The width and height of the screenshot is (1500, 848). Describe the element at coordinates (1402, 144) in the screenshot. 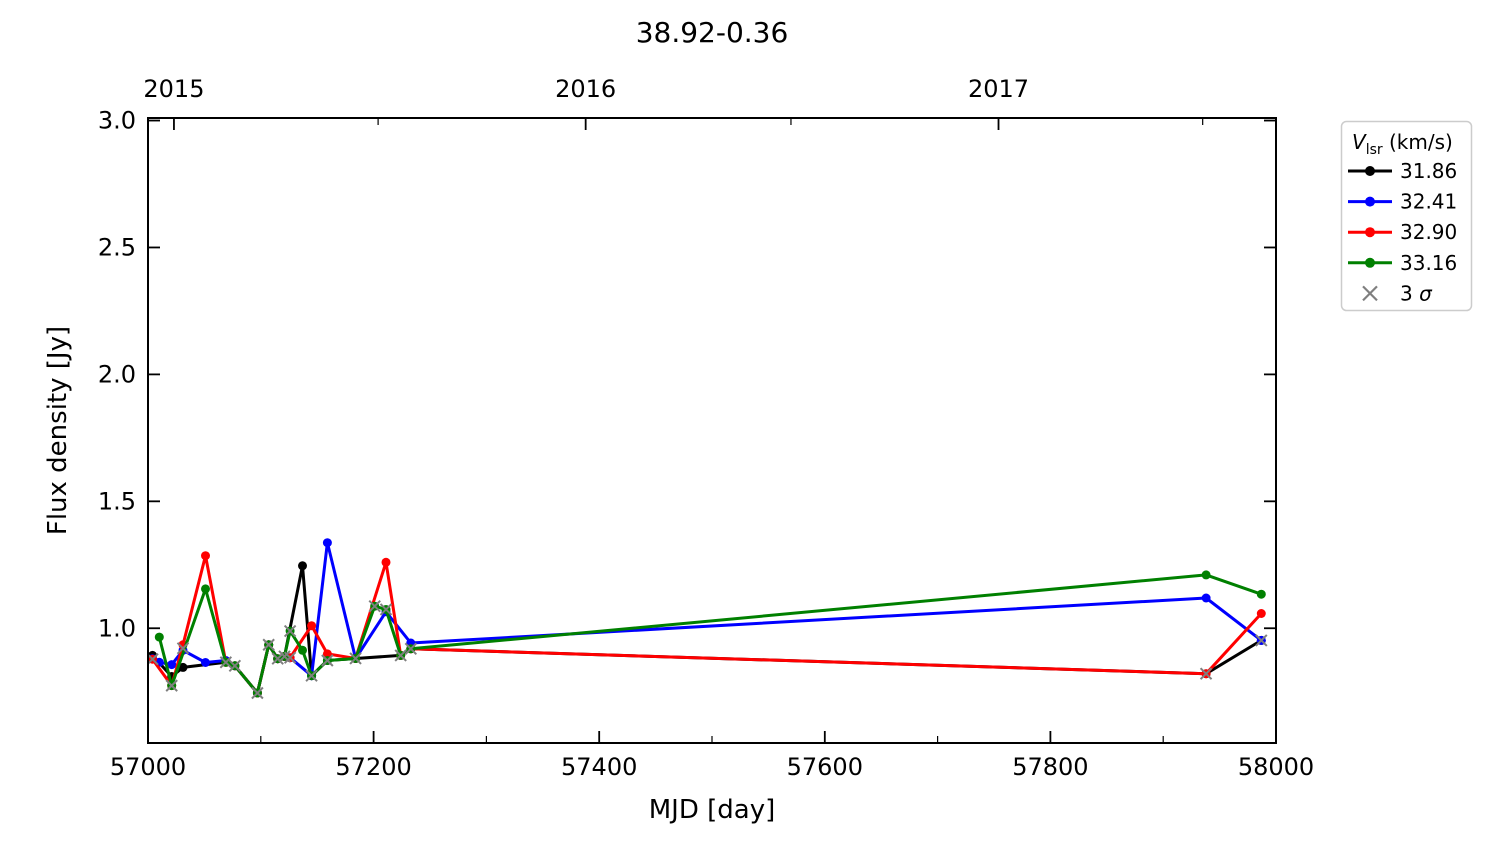

I see `legend-title: Vlsr (km/s)` at that location.